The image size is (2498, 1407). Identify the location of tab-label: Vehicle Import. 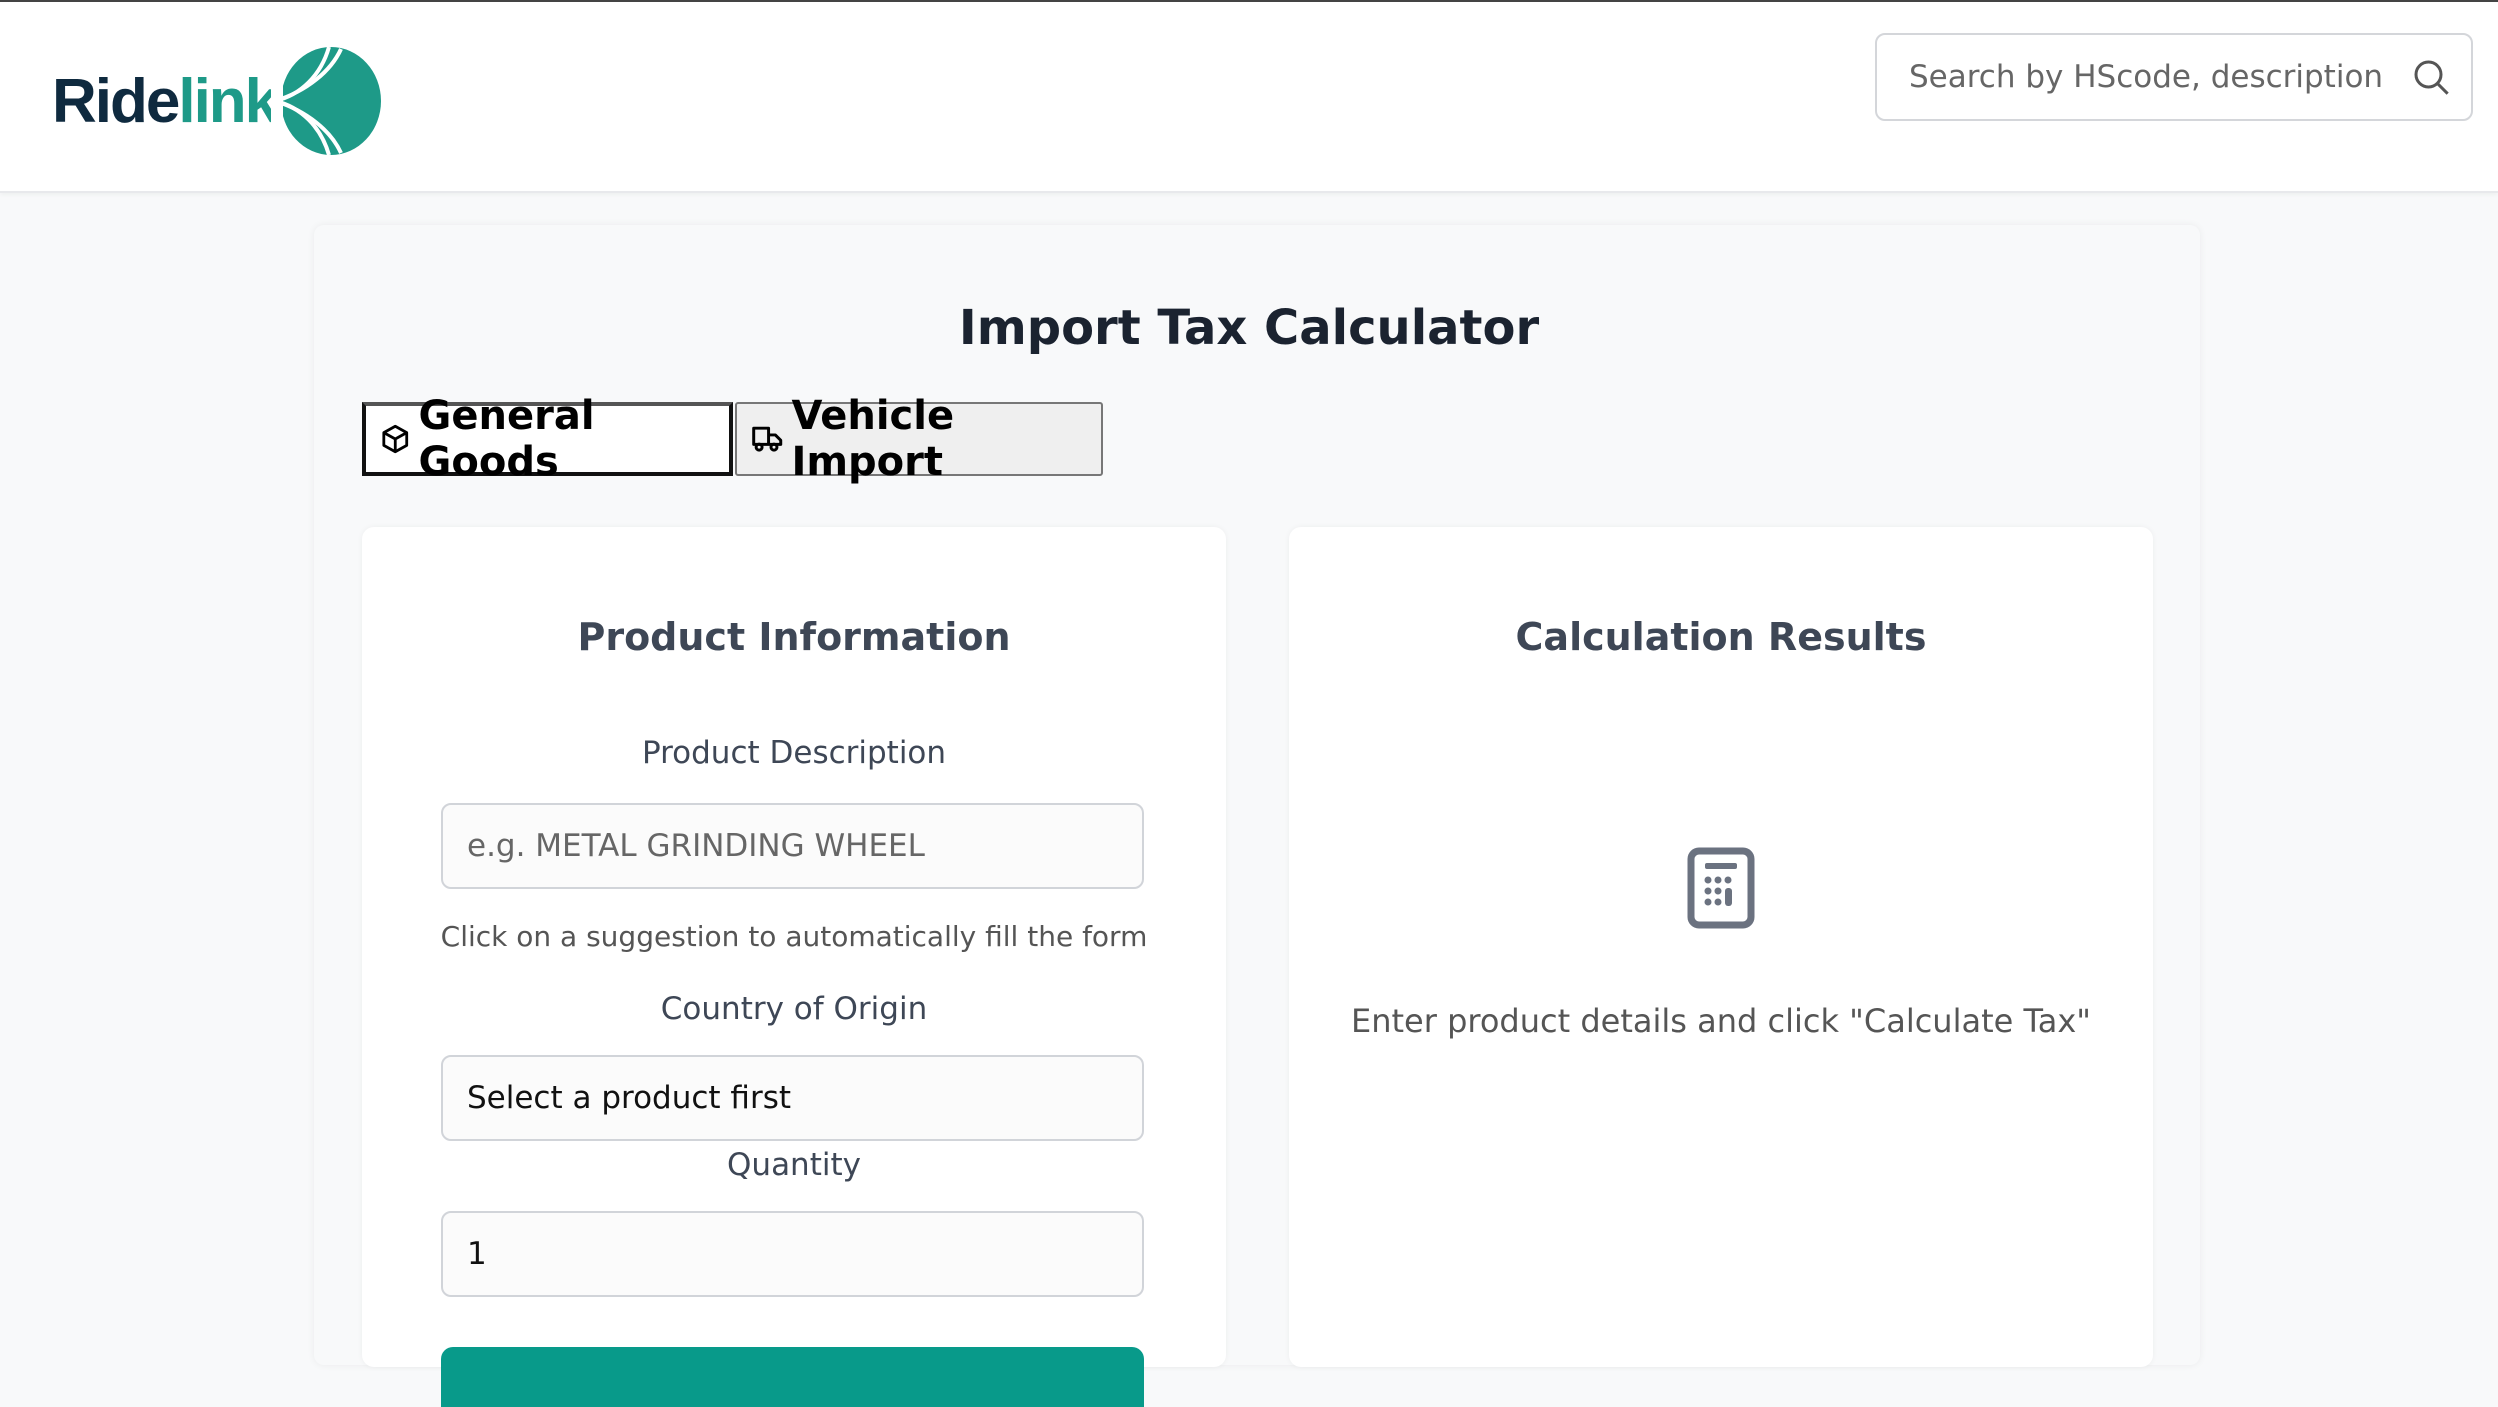
(873, 439).